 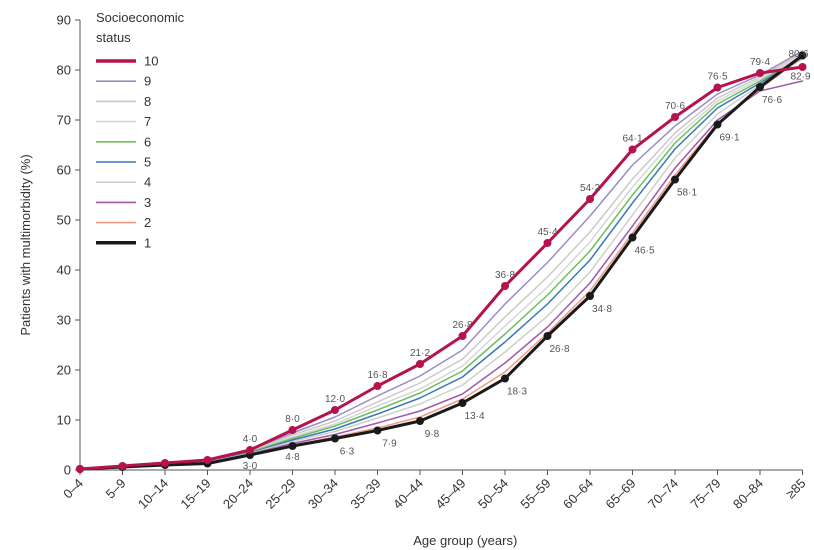 What do you see at coordinates (67, 470) in the screenshot?
I see `y-tick-label: 0` at bounding box center [67, 470].